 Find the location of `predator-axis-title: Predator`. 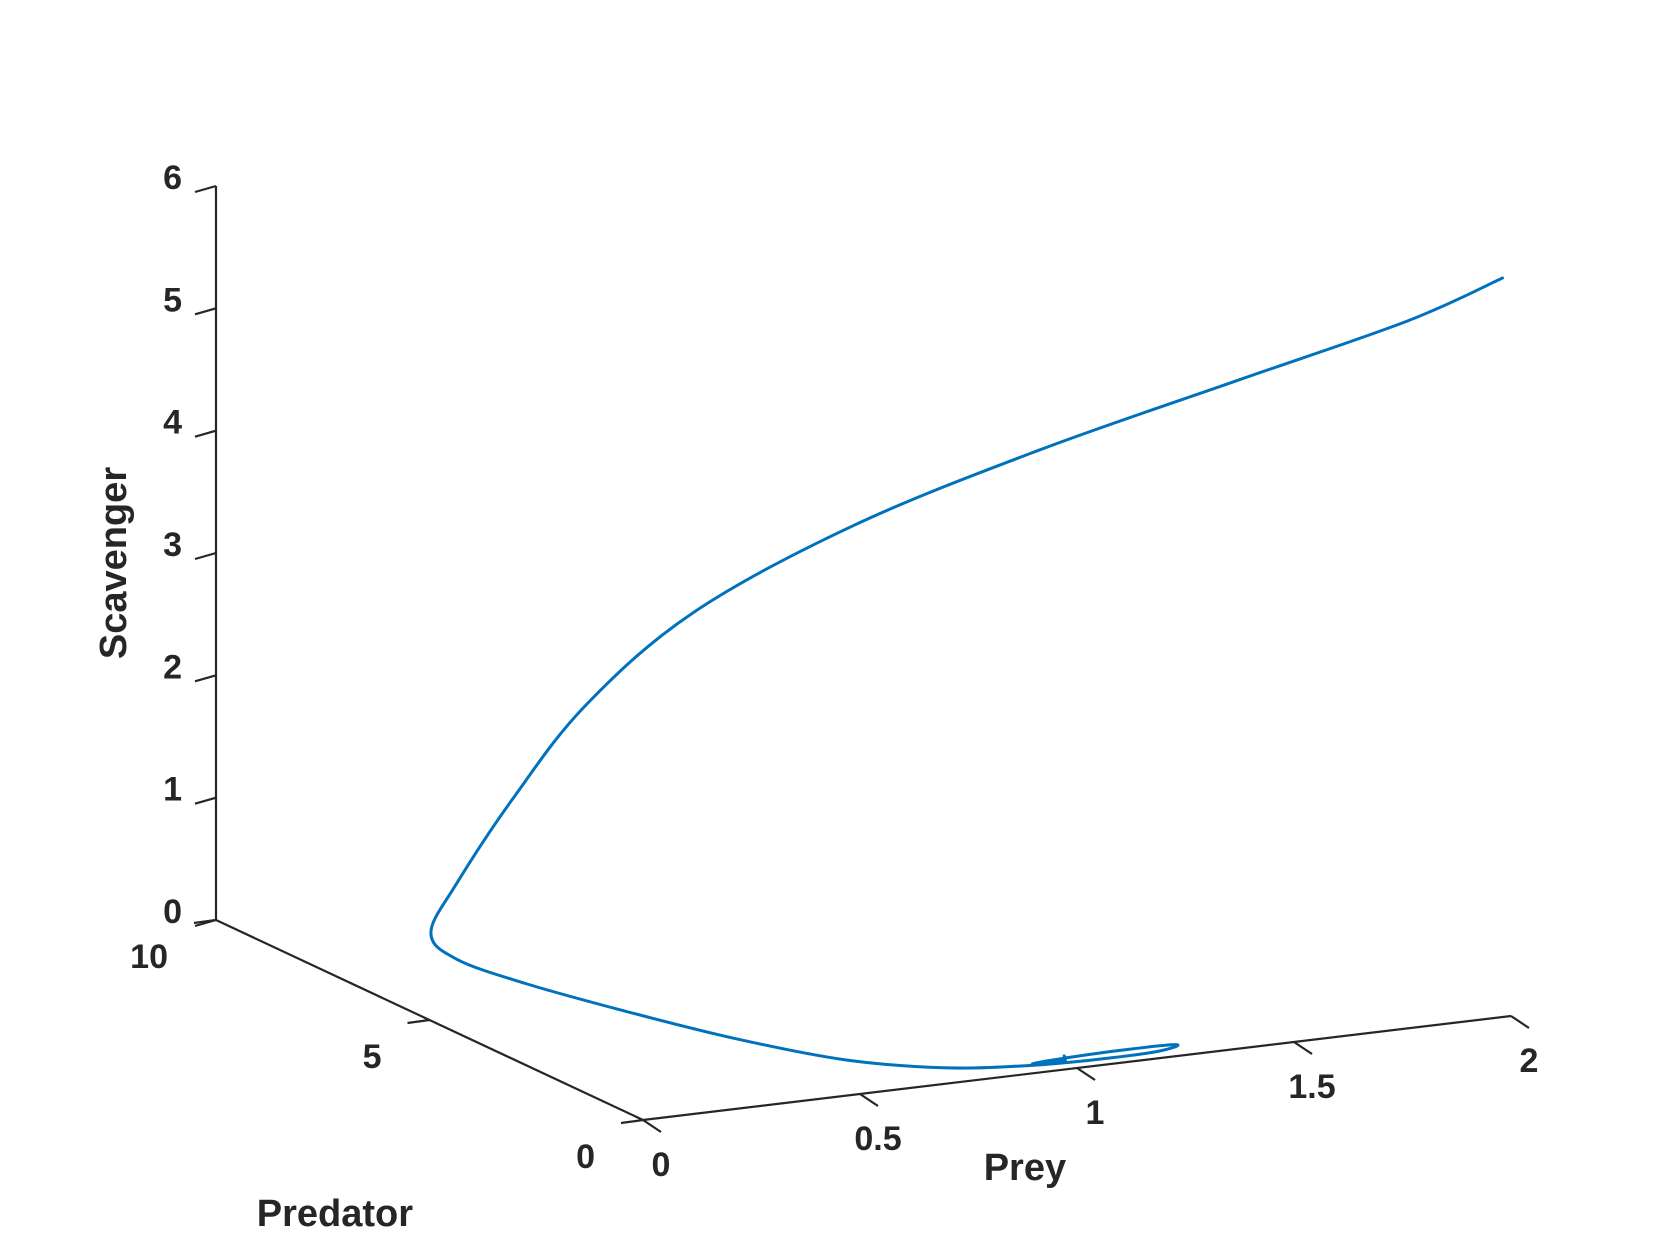

predator-axis-title: Predator is located at coordinates (335, 1214).